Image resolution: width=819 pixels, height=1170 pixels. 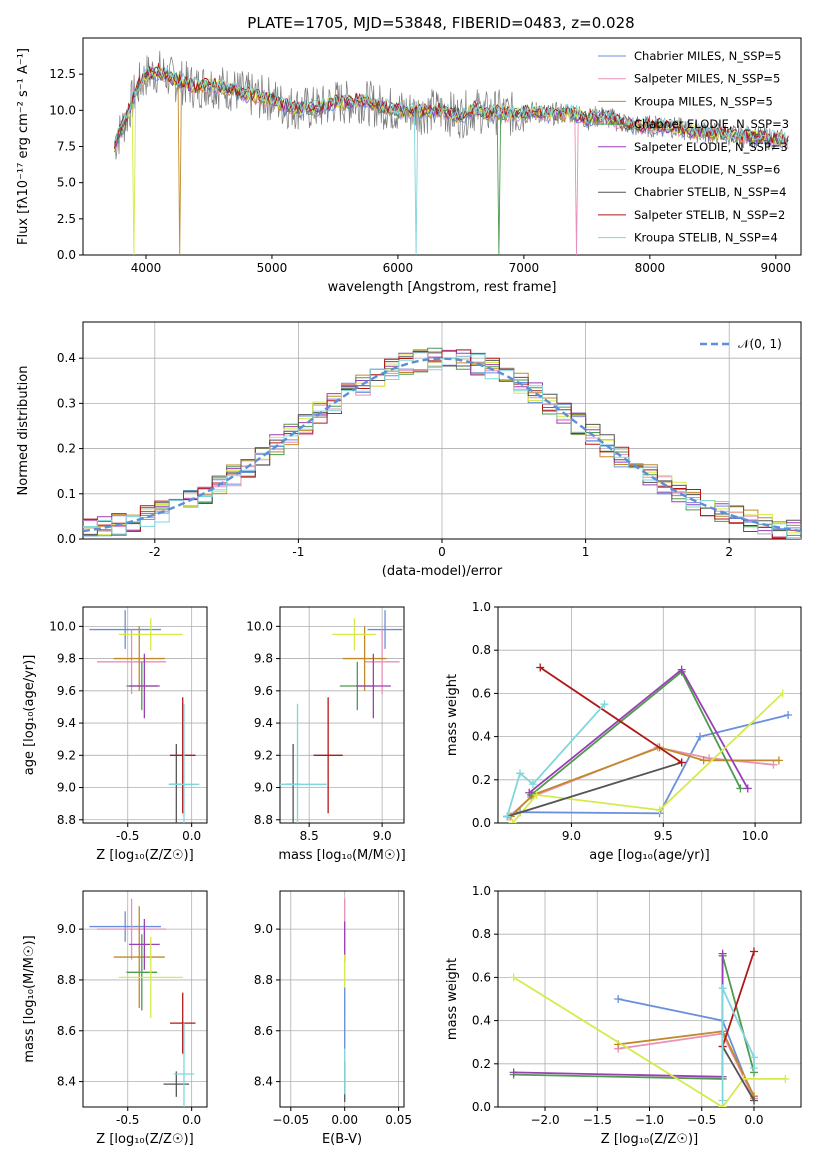 I want to click on spectrum-model-line, so click(x=451, y=106).